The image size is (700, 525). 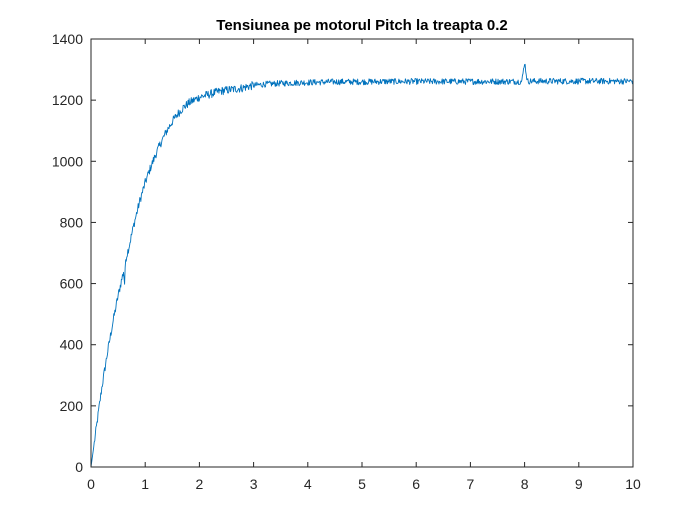 I want to click on x-tick-label: 8, so click(x=525, y=484).